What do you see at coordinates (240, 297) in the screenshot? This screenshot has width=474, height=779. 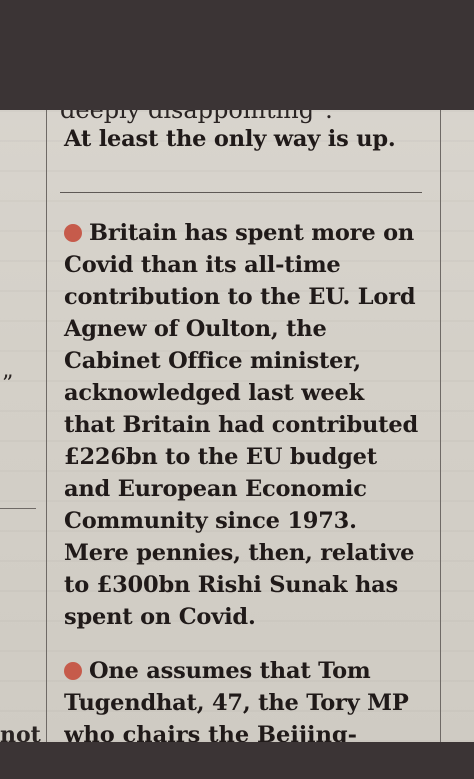 I see `item-1-line: contribution to the EU. Lord` at bounding box center [240, 297].